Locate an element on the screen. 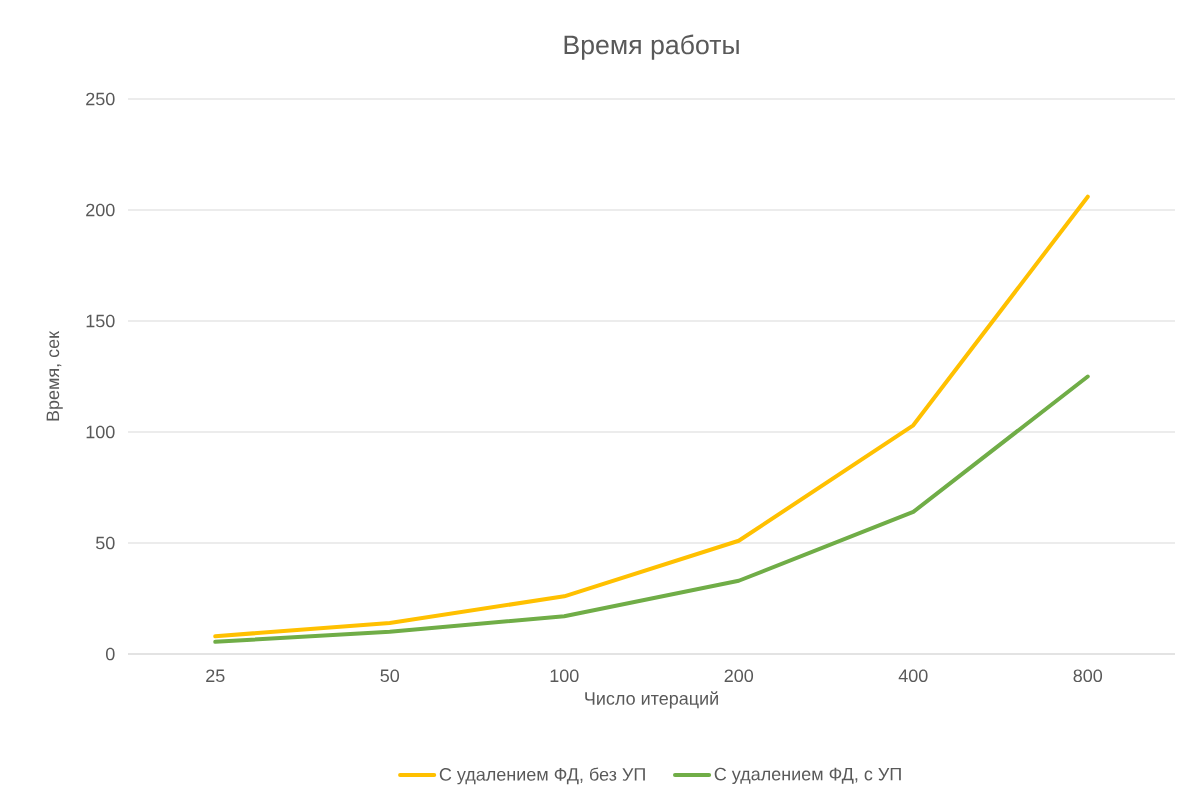 The height and width of the screenshot is (804, 1201). y-tick-label: 150 is located at coordinates (100, 321).